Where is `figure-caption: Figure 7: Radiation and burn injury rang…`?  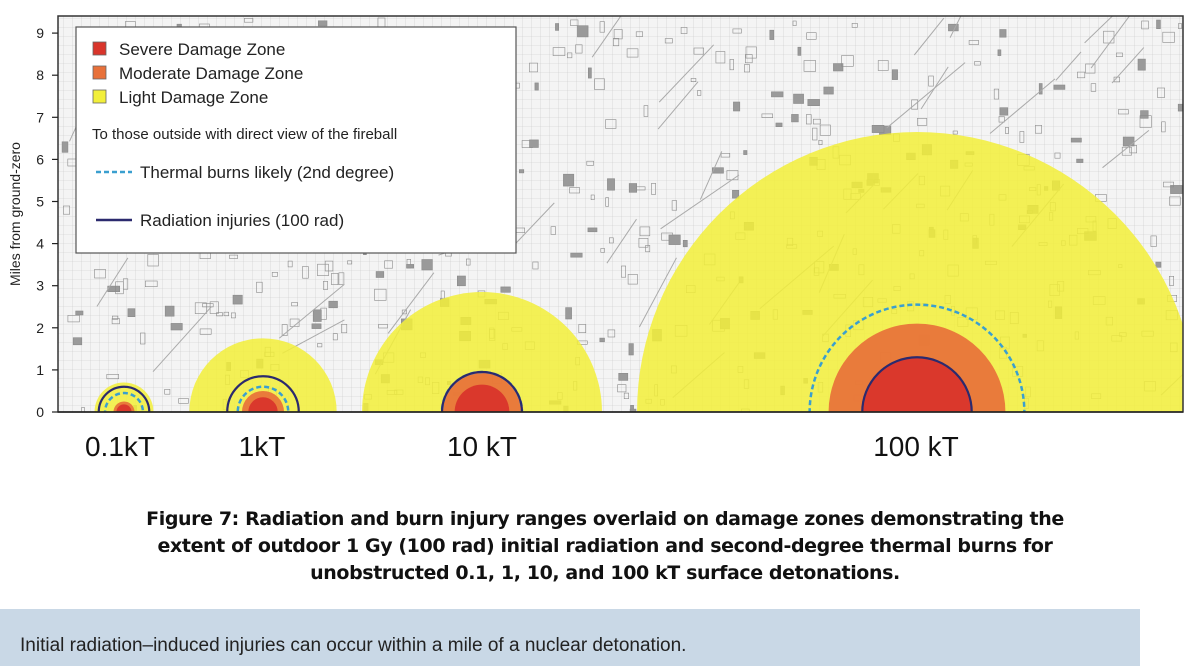 figure-caption: Figure 7: Radiation and burn injury rang… is located at coordinates (605, 546).